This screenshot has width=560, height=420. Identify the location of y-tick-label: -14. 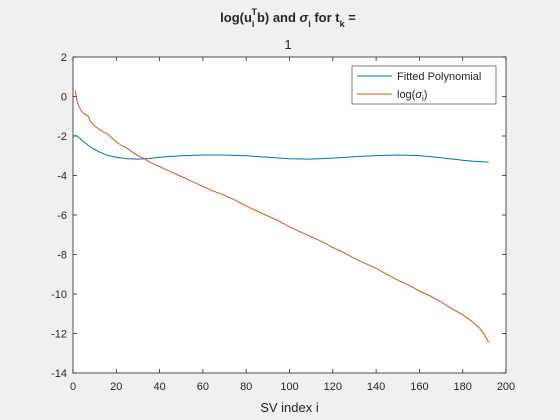
(59, 374).